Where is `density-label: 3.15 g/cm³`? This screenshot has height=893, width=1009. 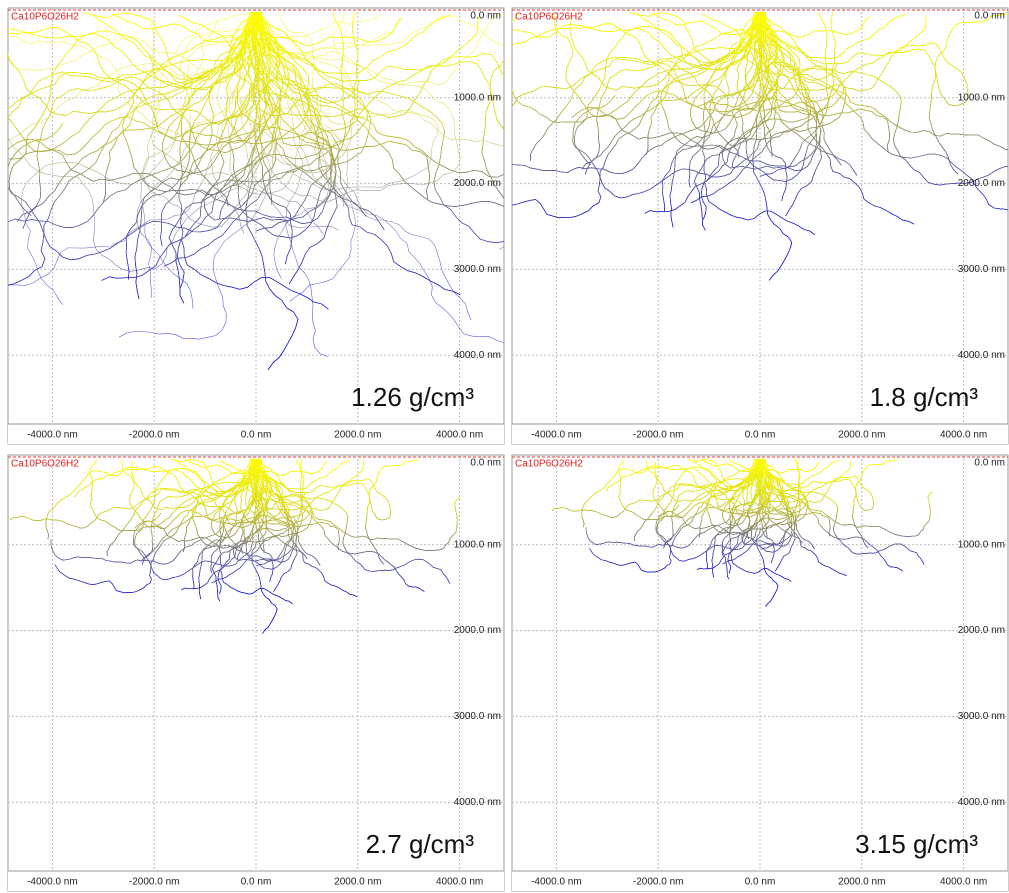 density-label: 3.15 g/cm³ is located at coordinates (916, 844).